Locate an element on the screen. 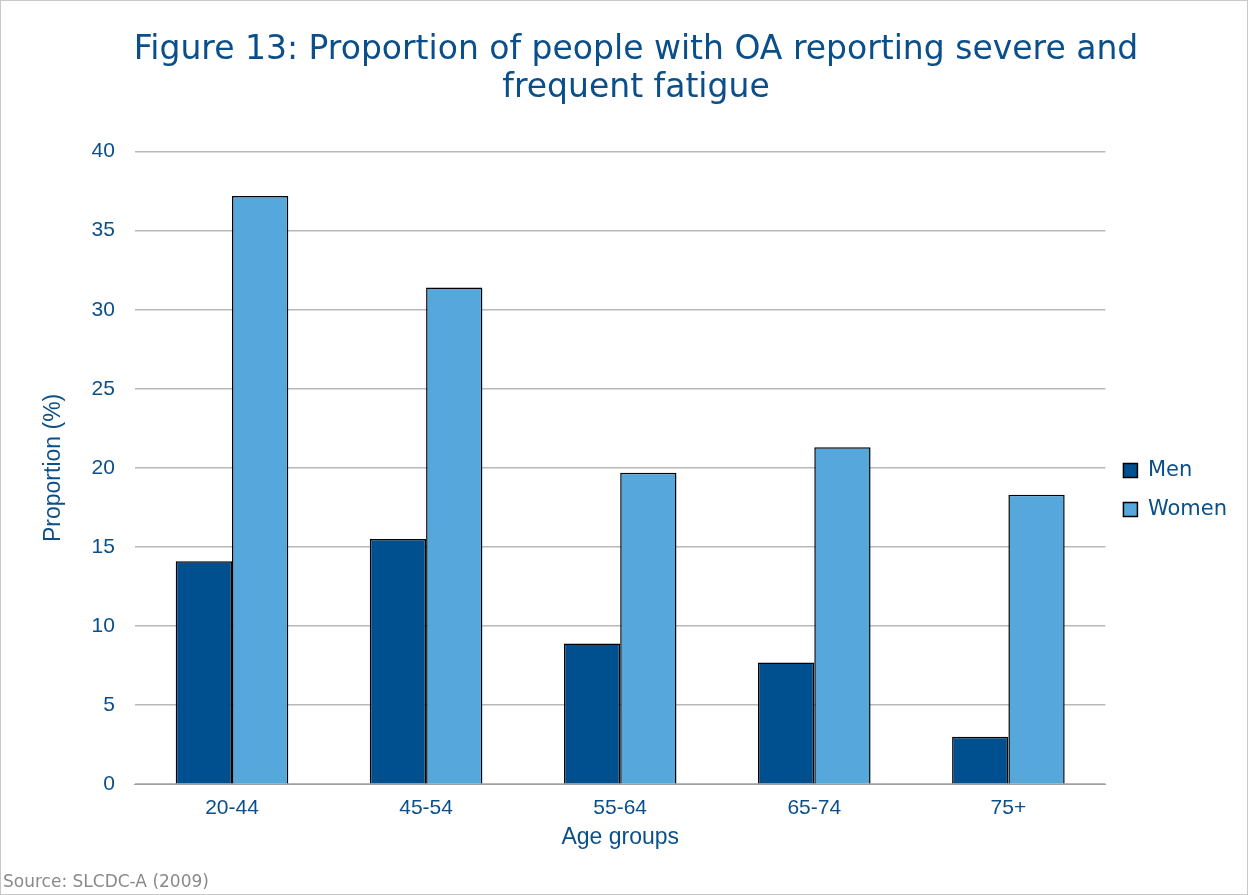 The width and height of the screenshot is (1248, 895). y-tick-label: 15 is located at coordinates (103, 545).